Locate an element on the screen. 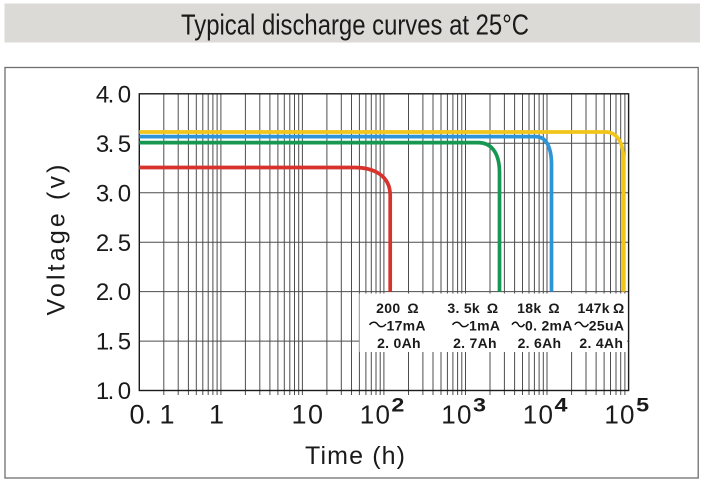 This screenshot has height=487, width=705. svg-text: 2 is located at coordinates (397, 406).